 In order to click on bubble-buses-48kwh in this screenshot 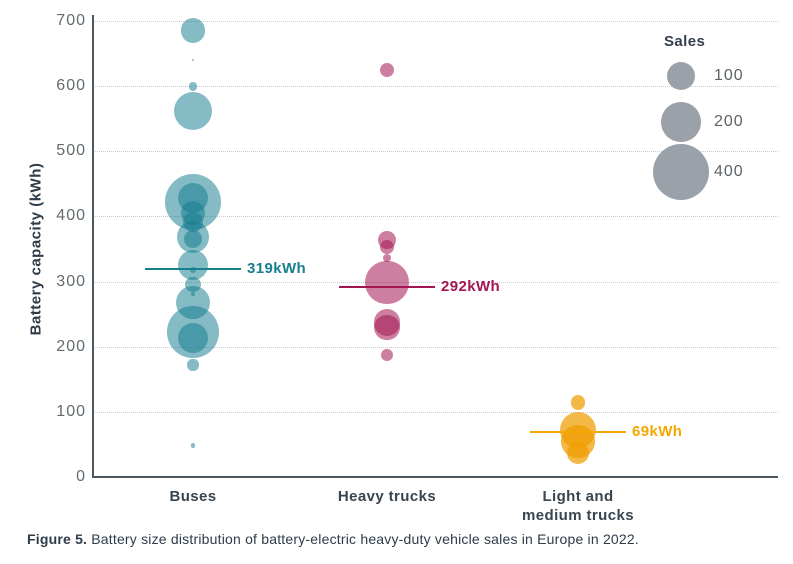, I will do `click(193, 446)`.